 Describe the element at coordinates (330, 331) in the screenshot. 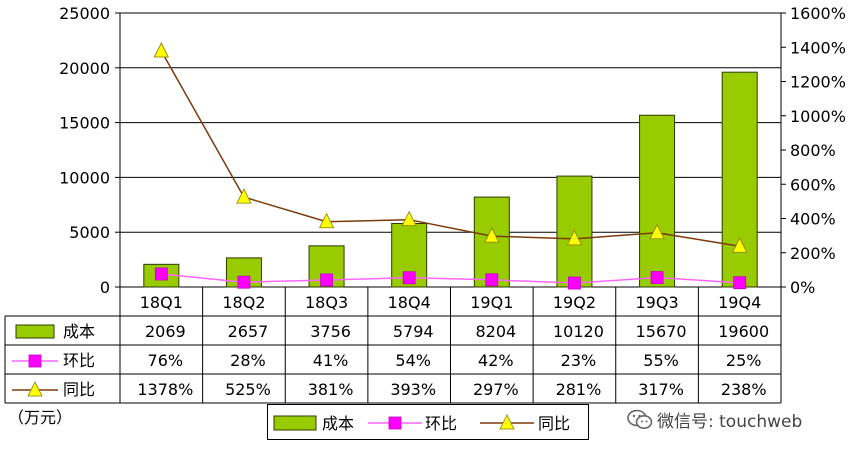

I see `table-cell: 3756` at that location.